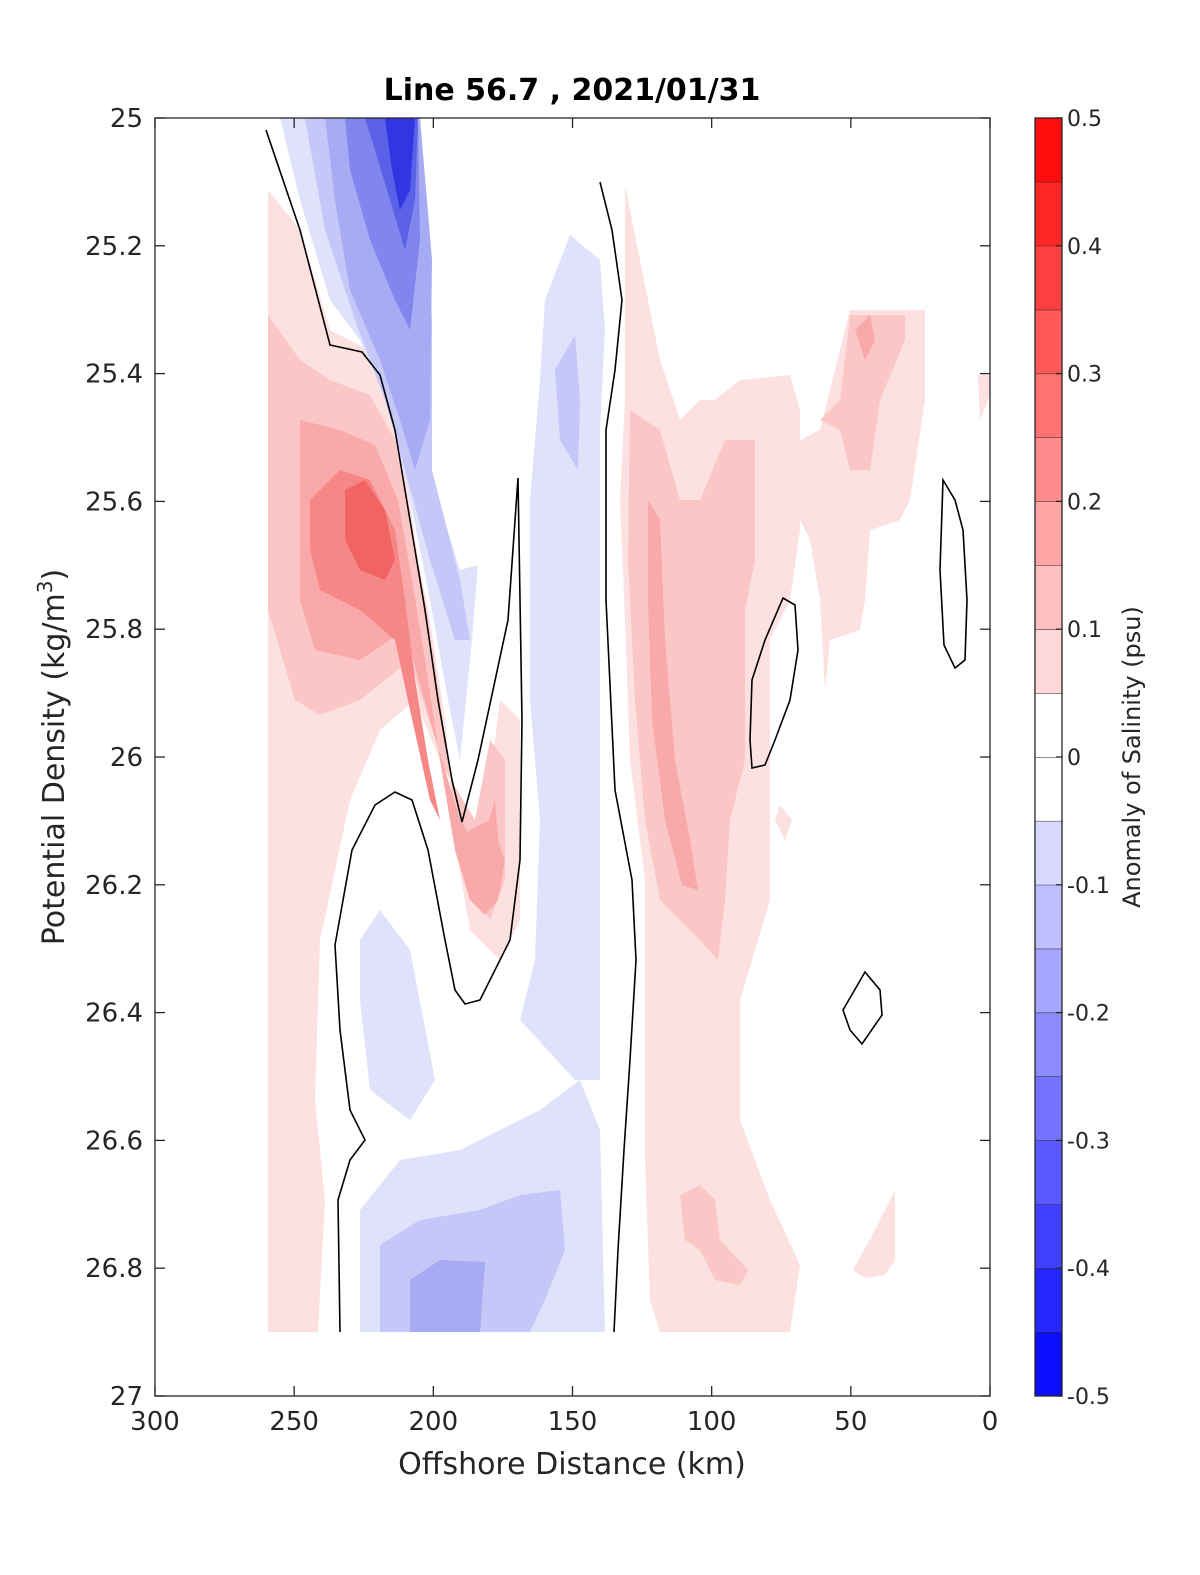 The height and width of the screenshot is (1575, 1200). I want to click on y-axis-title: Potential Density (kg/m3), so click(52, 757).